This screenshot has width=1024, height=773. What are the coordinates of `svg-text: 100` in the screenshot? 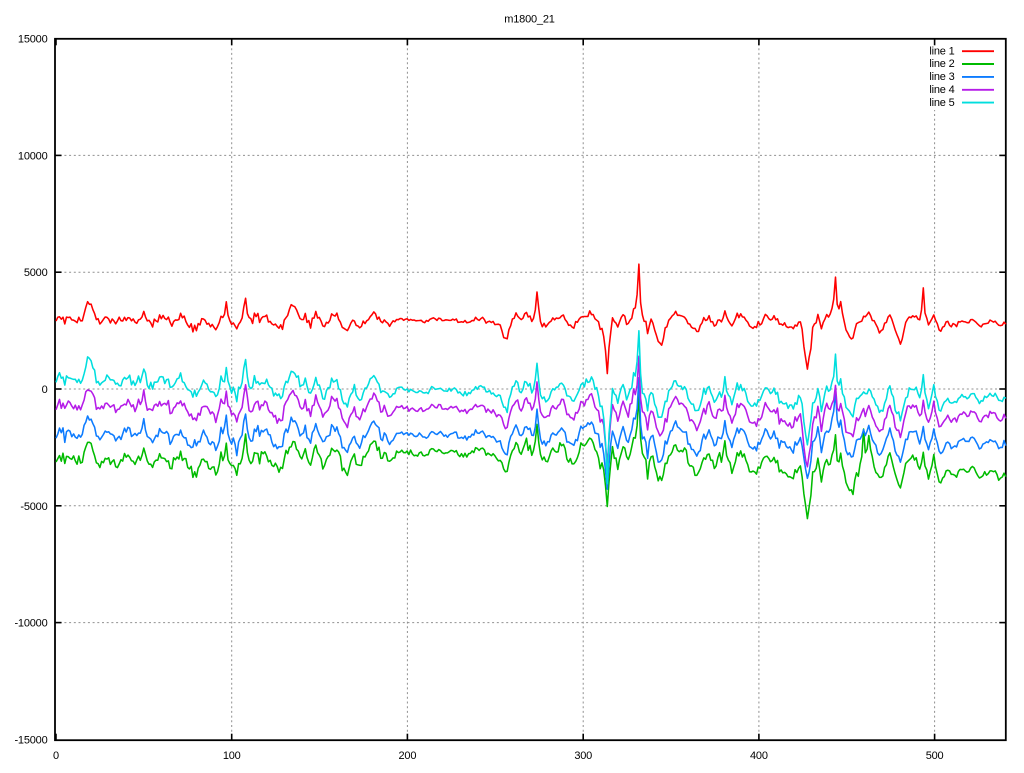 It's located at (232, 756).